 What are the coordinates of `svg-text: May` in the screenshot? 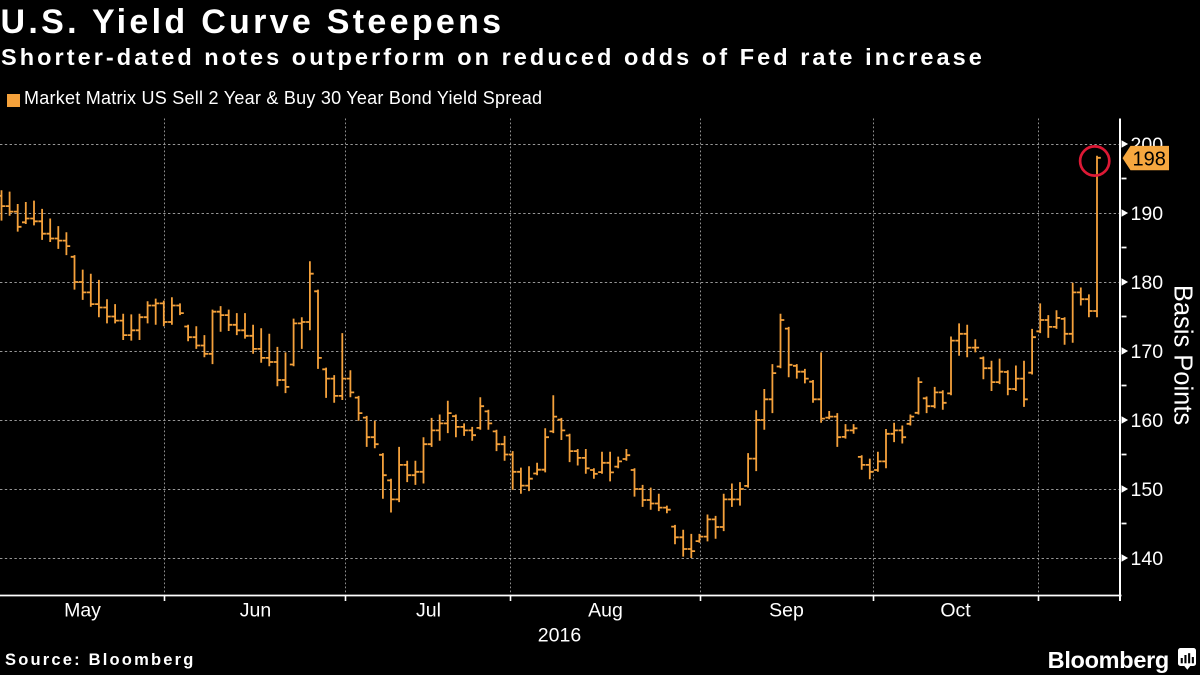 It's located at (82, 611).